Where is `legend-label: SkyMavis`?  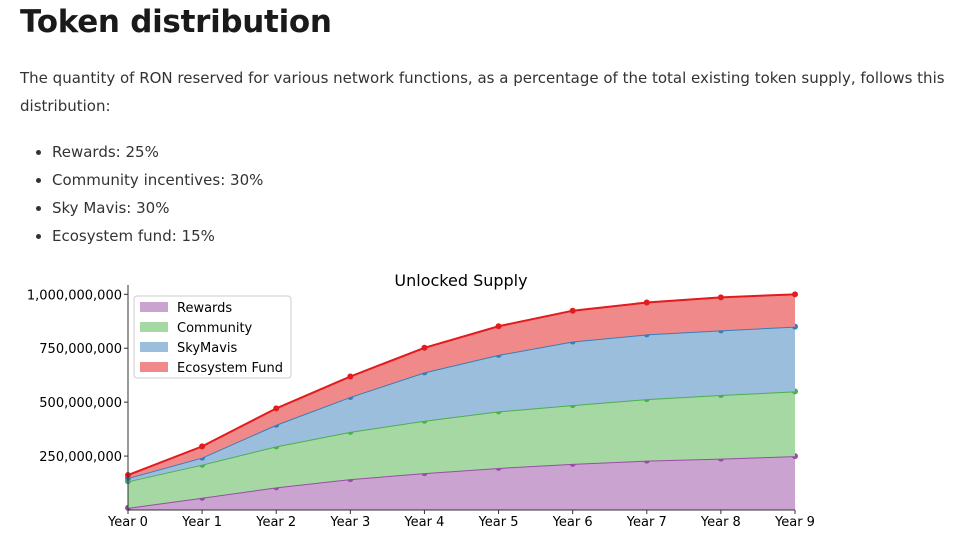 legend-label: SkyMavis is located at coordinates (207, 348).